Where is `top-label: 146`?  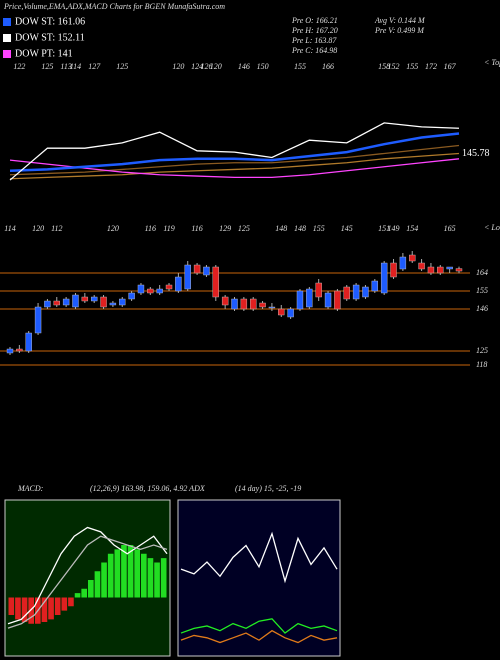
top-label: 146 is located at coordinates (244, 66).